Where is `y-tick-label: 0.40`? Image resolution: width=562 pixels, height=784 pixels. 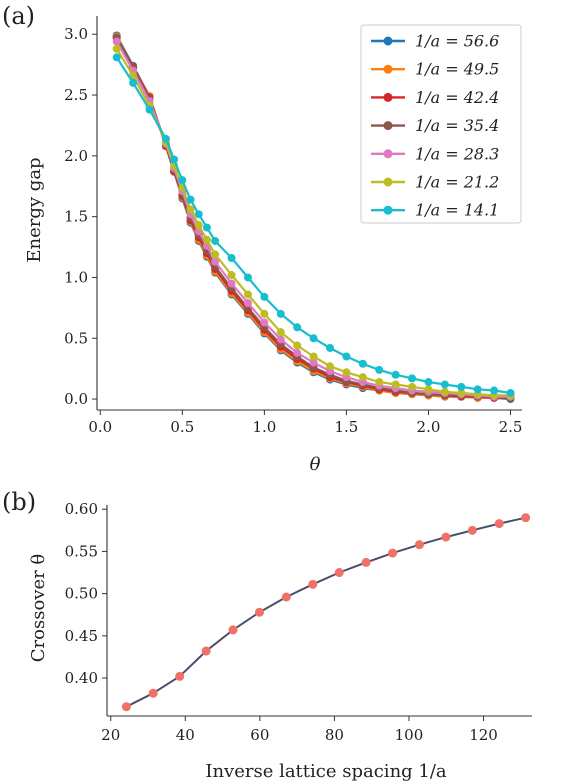 y-tick-label: 0.40 is located at coordinates (81, 678).